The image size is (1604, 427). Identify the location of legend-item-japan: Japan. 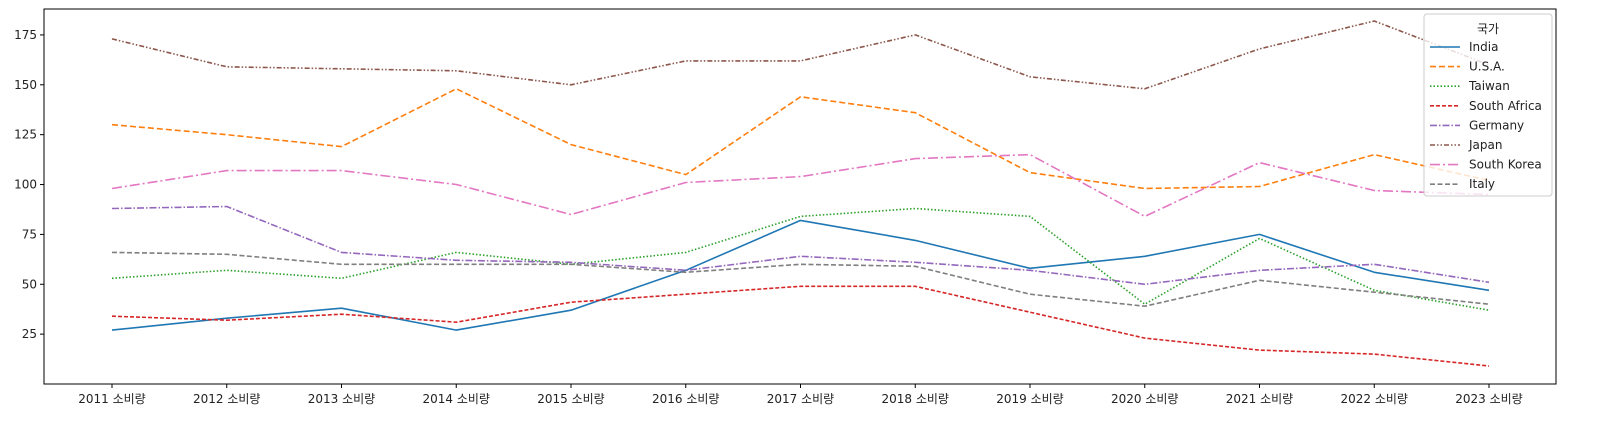
(1466, 145).